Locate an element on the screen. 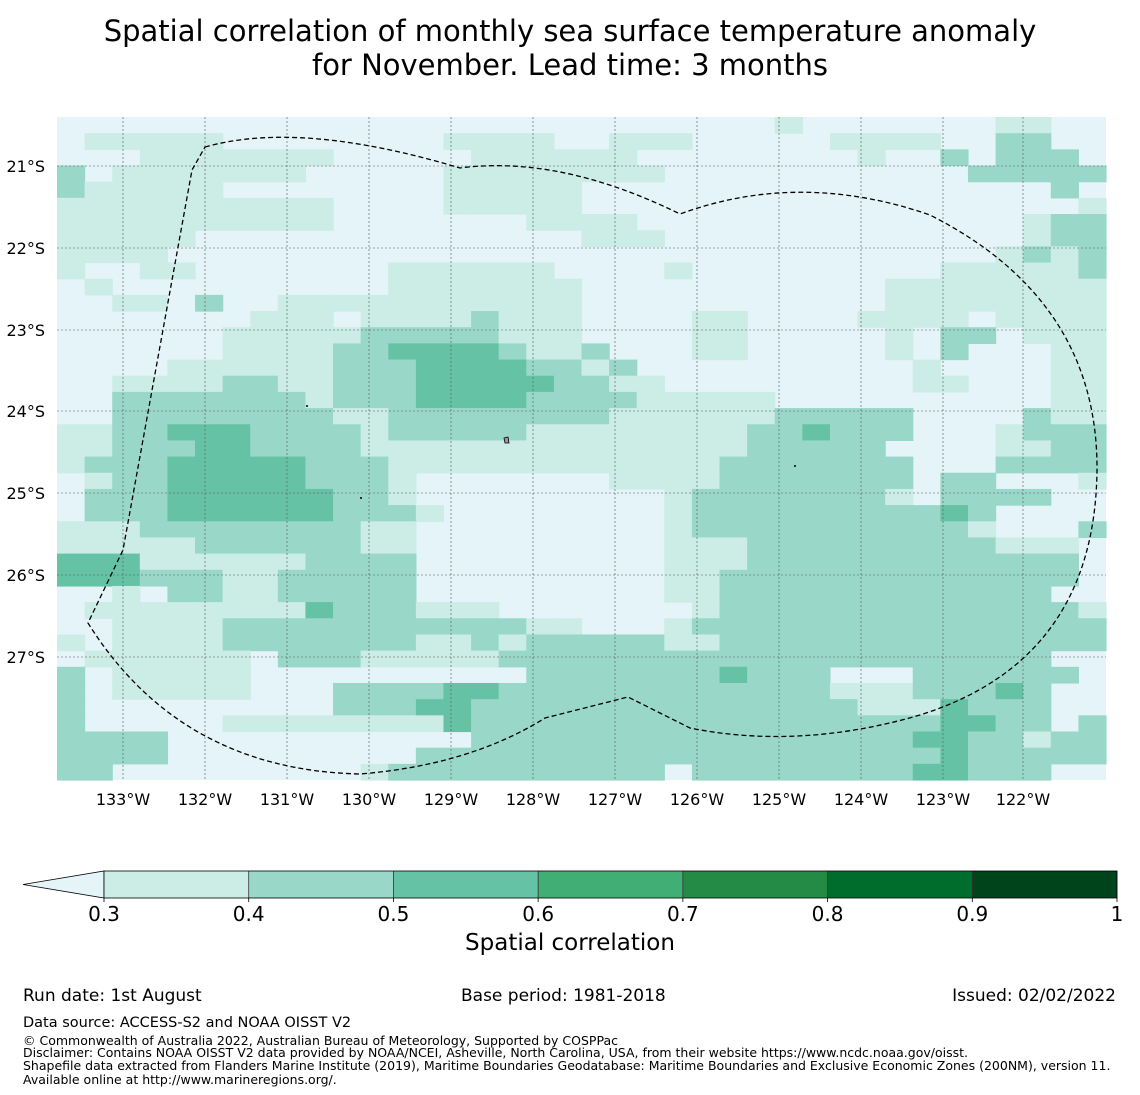 The image size is (1140, 1095). lat-tick-label: 22°S is located at coordinates (25, 248).